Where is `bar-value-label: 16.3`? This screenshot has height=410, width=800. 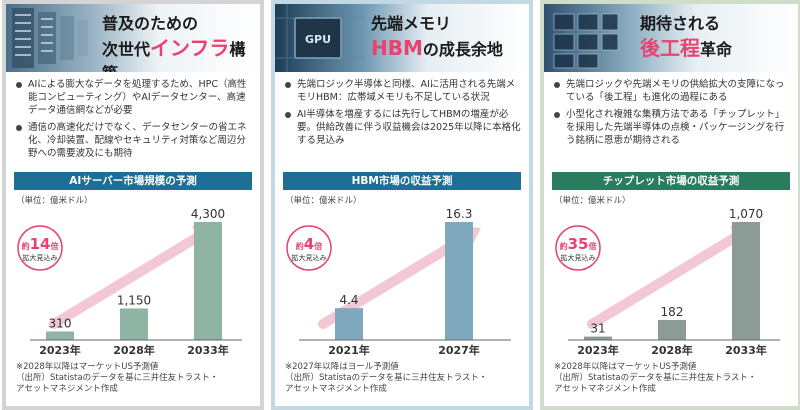
bar-value-label: 16.3 is located at coordinates (459, 214).